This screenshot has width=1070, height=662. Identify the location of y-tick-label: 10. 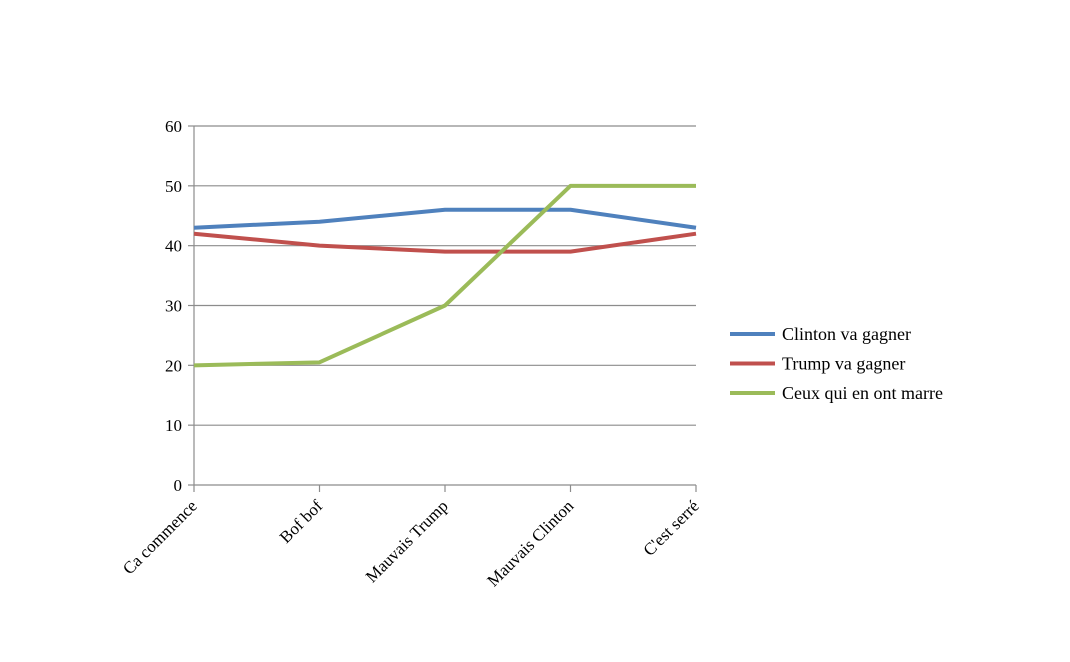
(173, 425).